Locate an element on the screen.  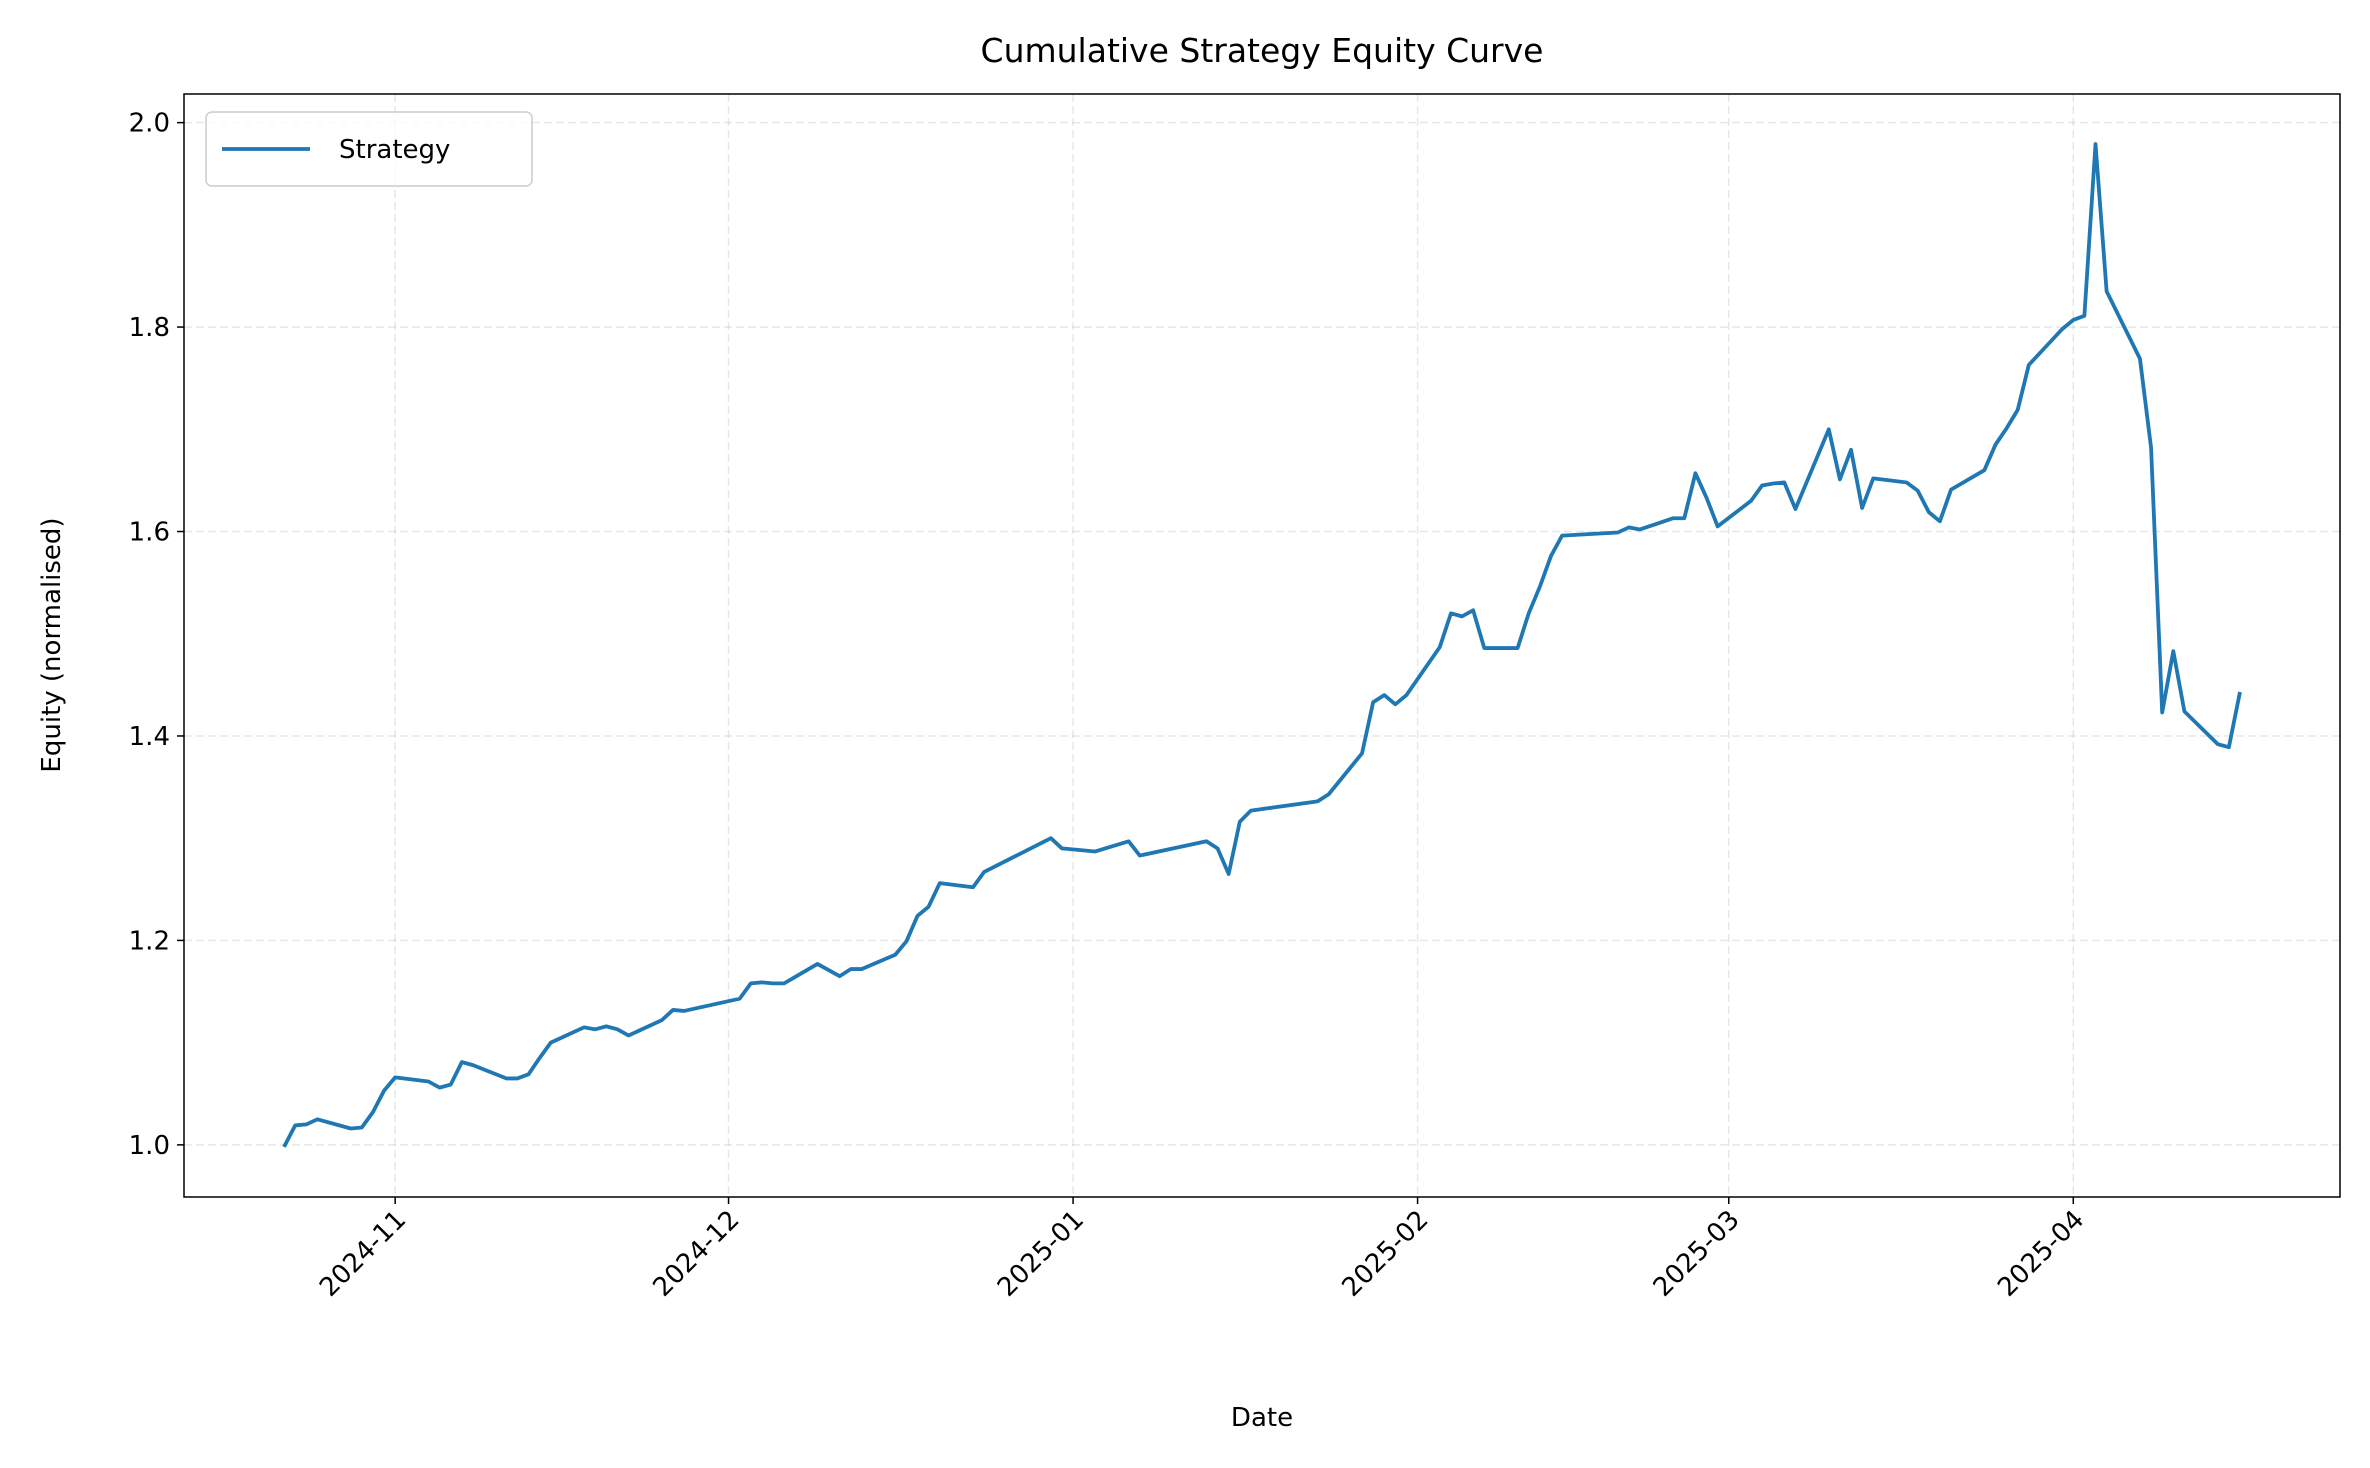
y-axis-label: Equity (normalised) is located at coordinates (52, 644).